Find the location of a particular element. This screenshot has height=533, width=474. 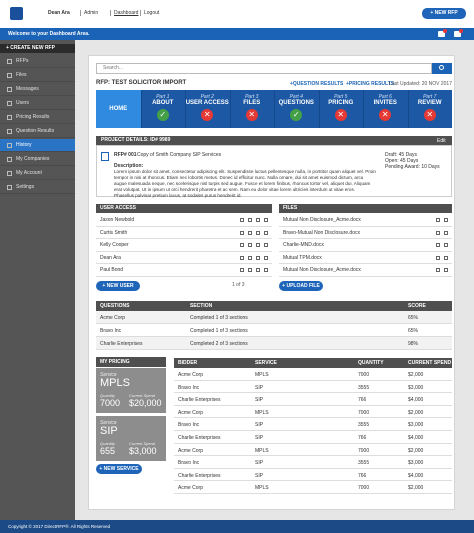

new-rfp-button: + NEW RFP is located at coordinates (444, 13).